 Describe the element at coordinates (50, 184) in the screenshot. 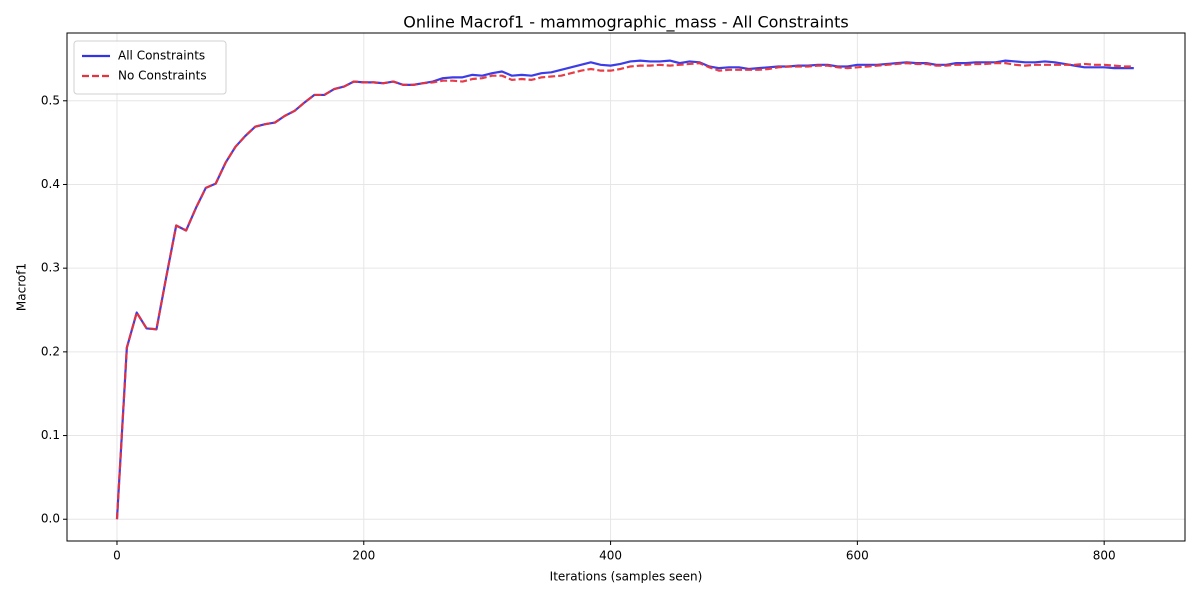

I see `y-tick-label: 0.4` at that location.